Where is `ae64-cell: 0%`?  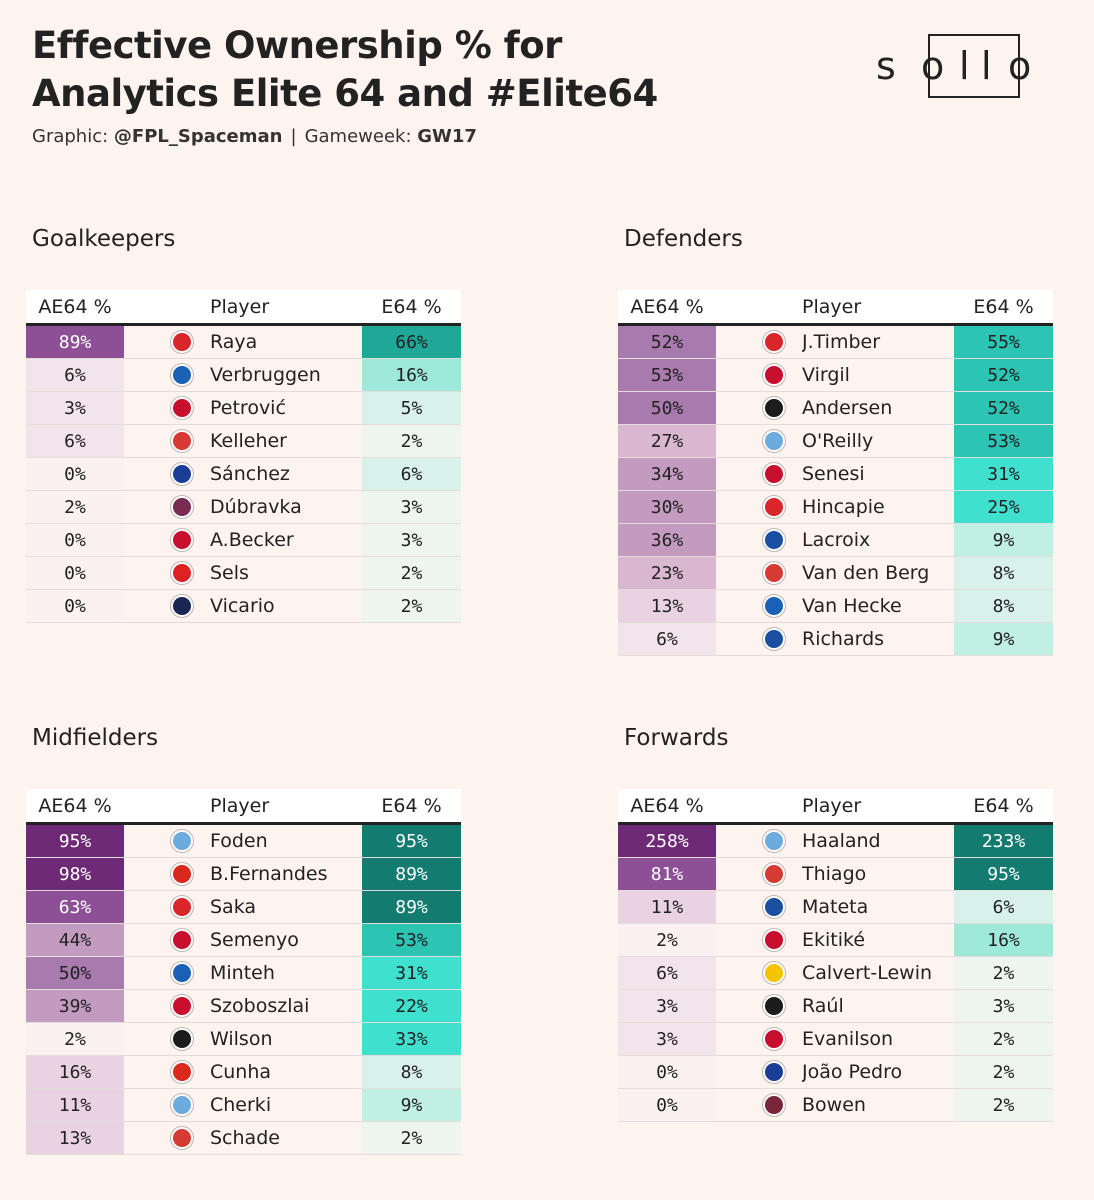 ae64-cell: 0% is located at coordinates (75, 606).